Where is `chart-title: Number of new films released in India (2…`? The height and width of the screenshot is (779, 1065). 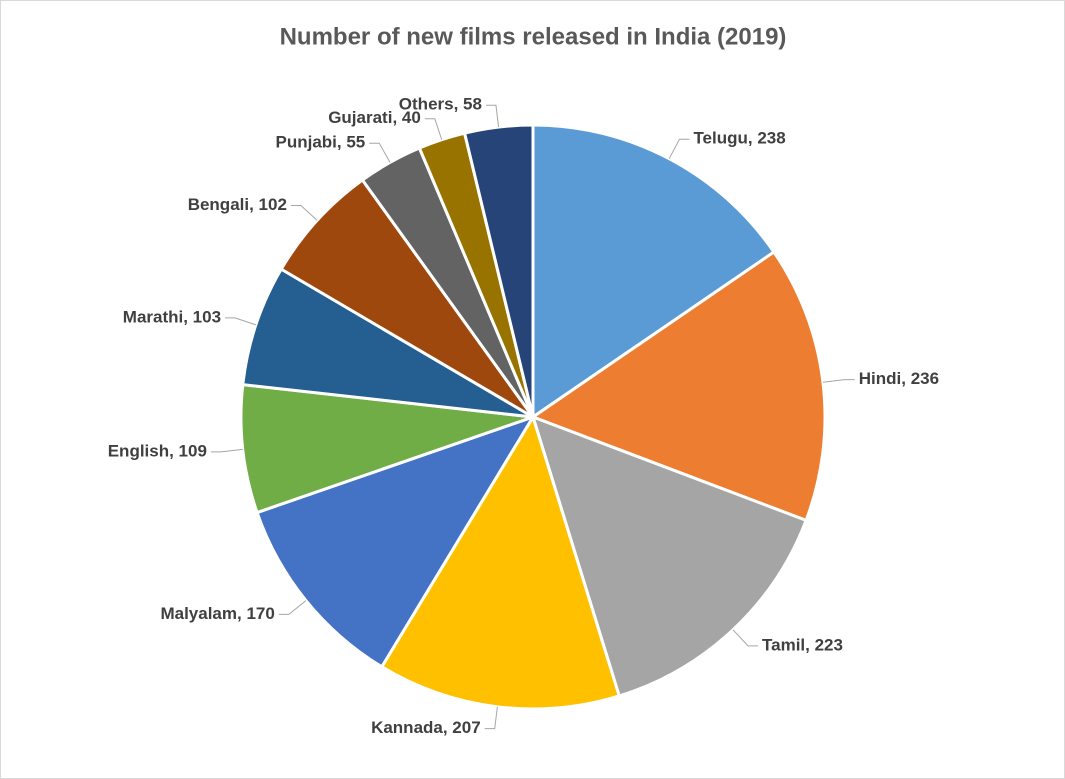 chart-title: Number of new films released in India (2… is located at coordinates (533, 36).